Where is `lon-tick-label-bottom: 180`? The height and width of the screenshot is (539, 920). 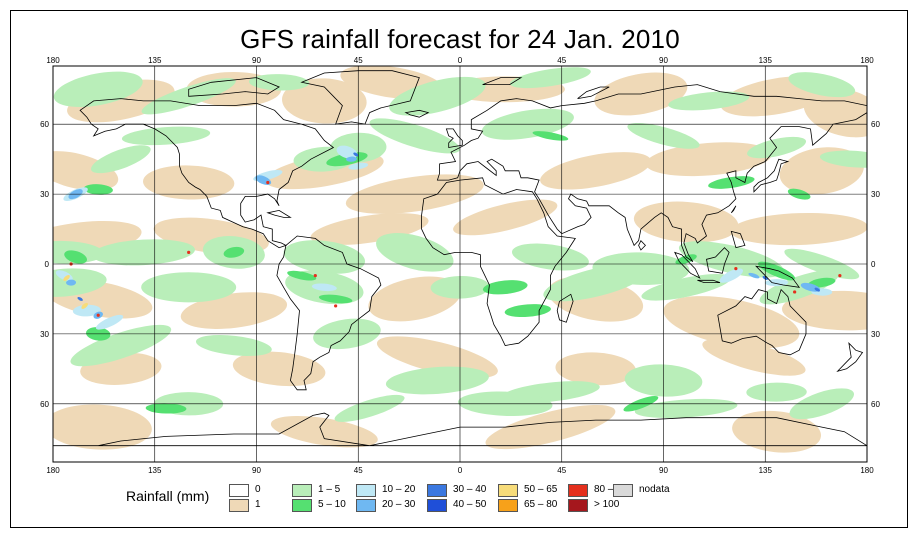
lon-tick-label-bottom: 180 is located at coordinates (53, 470).